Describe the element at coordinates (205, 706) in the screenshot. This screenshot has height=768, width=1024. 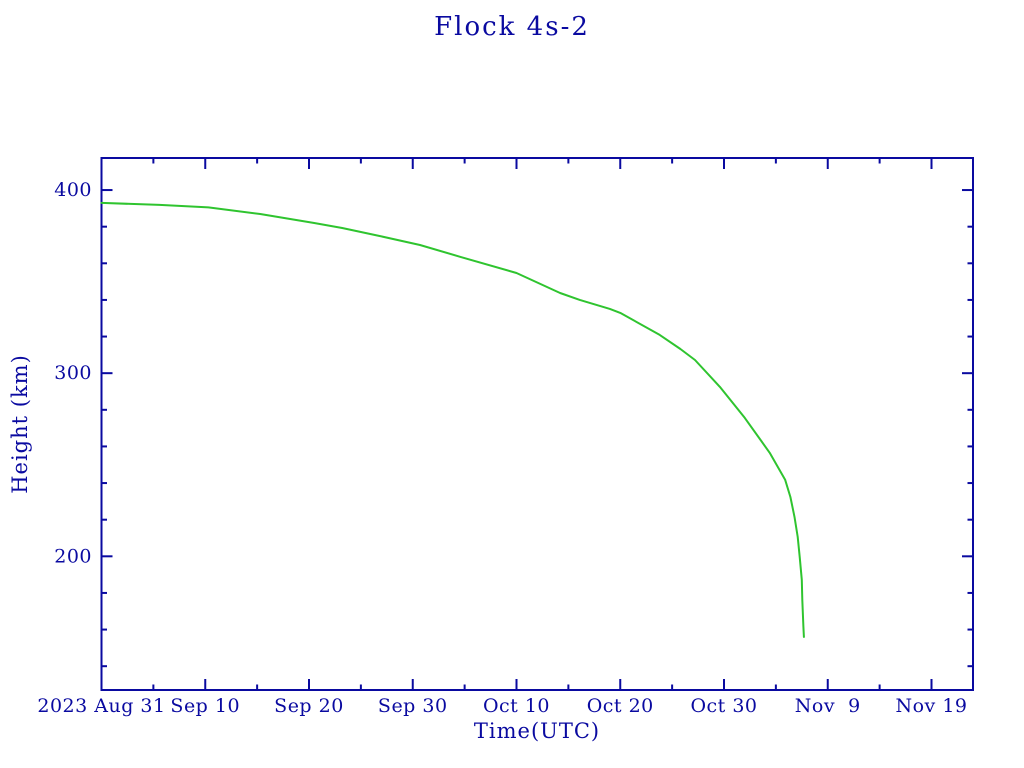
I see `x-tick-label: Sep 10` at that location.